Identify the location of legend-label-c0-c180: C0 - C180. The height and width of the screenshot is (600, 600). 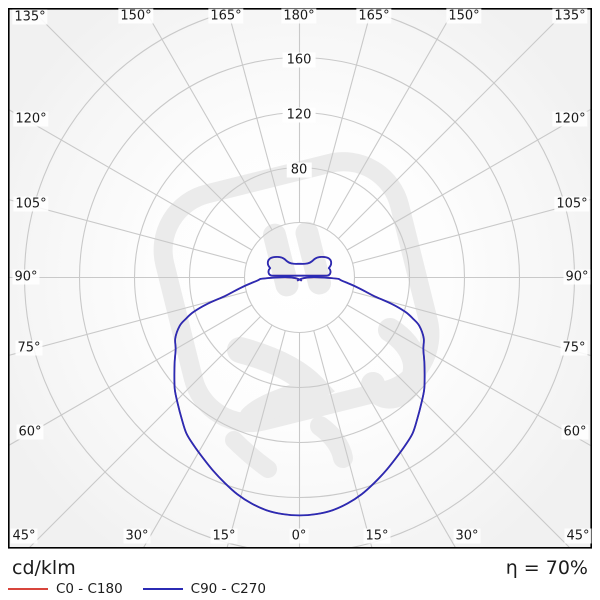
(89, 589).